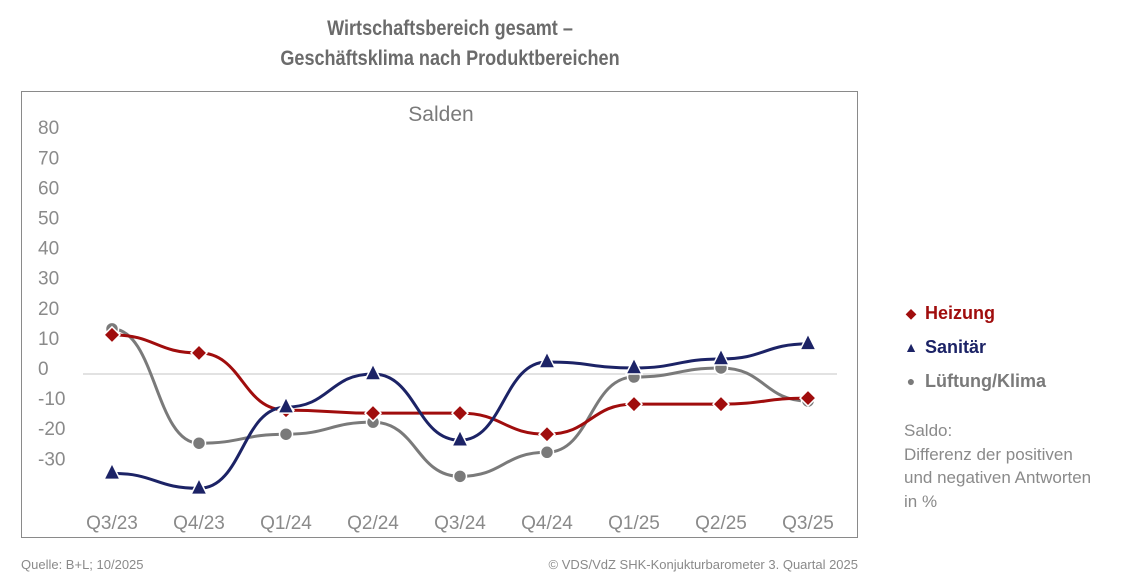 The height and width of the screenshot is (587, 1144). Describe the element at coordinates (911, 381) in the screenshot. I see `circle-icon: ●` at that location.